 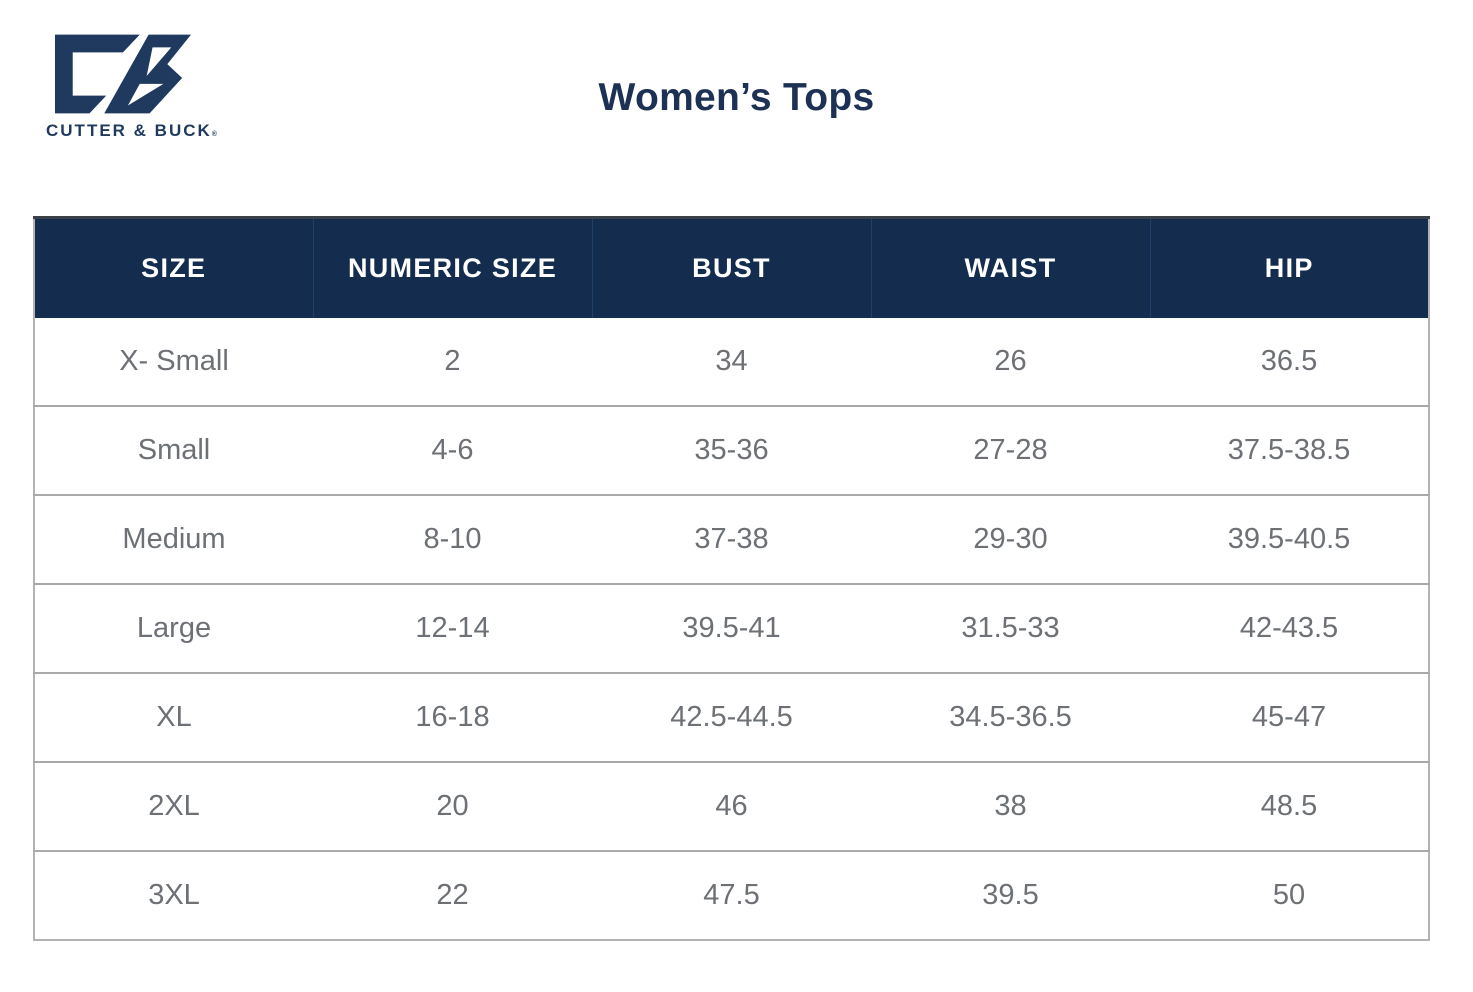 I want to click on table-row: 3XL 22 47.5 39.5 50, so click(x=731, y=895).